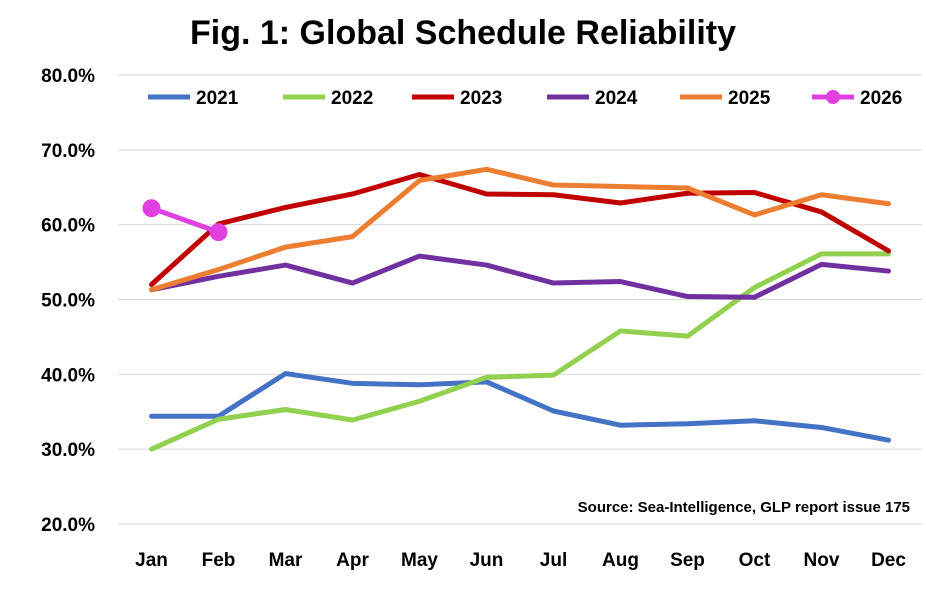 This screenshot has height=589, width=926. Describe the element at coordinates (520, 407) in the screenshot. I see `series-2021-line` at that location.